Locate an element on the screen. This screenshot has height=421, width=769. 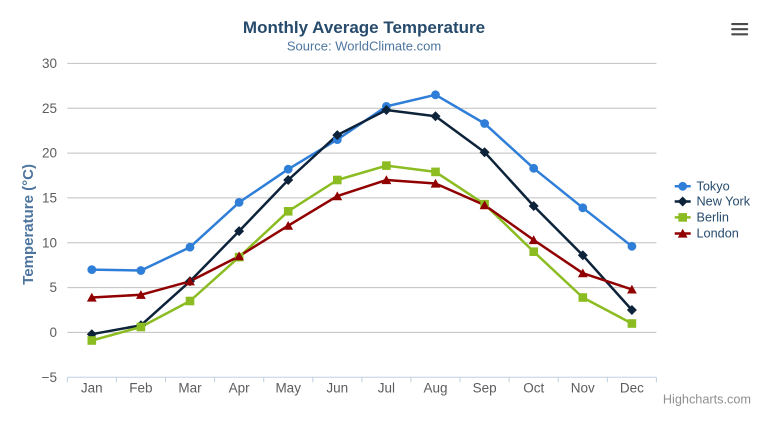
svg-text: Berlin is located at coordinates (713, 218).